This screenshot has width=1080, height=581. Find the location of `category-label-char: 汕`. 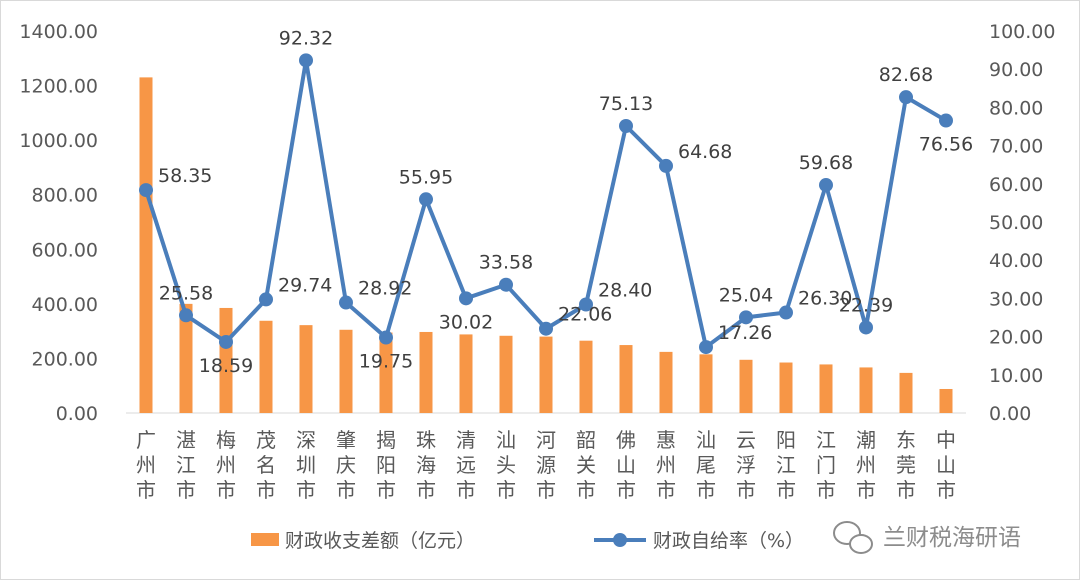

category-label-char: 汕 is located at coordinates (706, 440).